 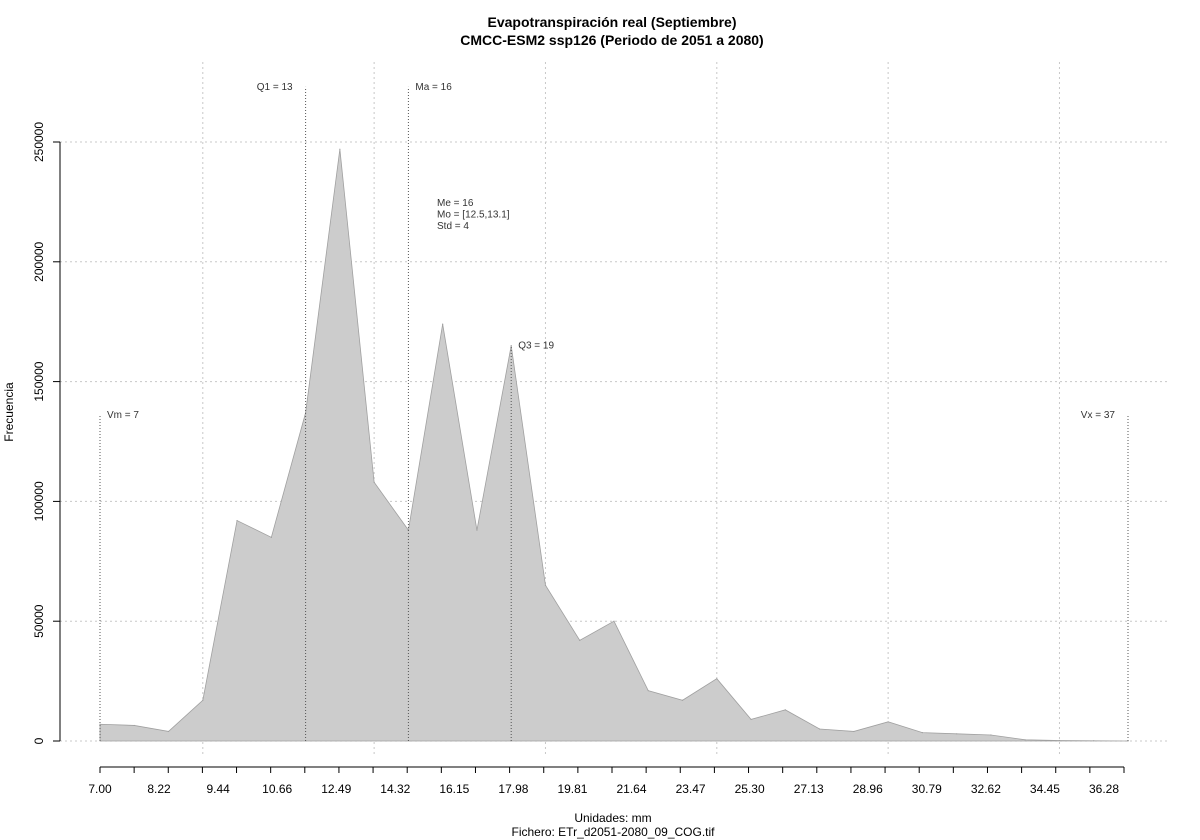 What do you see at coordinates (455, 203) in the screenshot?
I see `stats-line: Me = 16` at bounding box center [455, 203].